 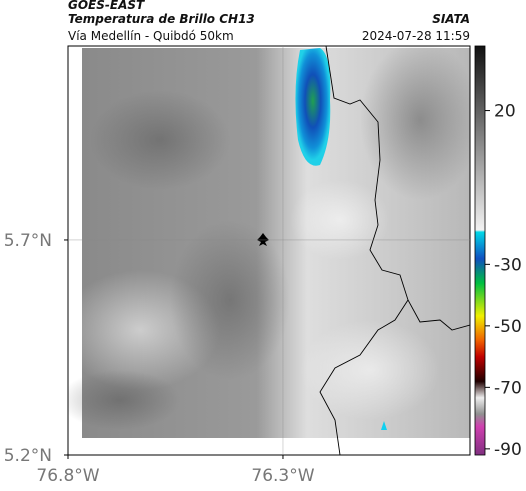 I want to click on colorbar-label: -70, so click(x=508, y=388).